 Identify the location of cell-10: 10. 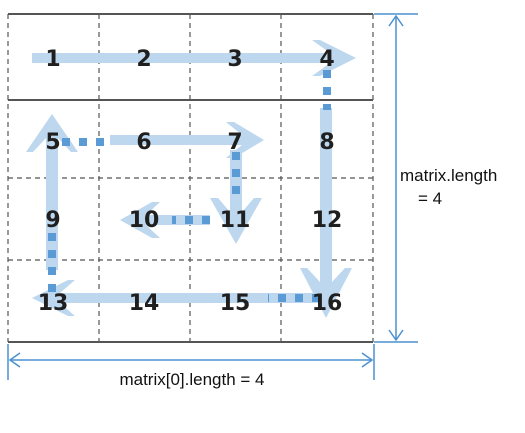
(144, 220).